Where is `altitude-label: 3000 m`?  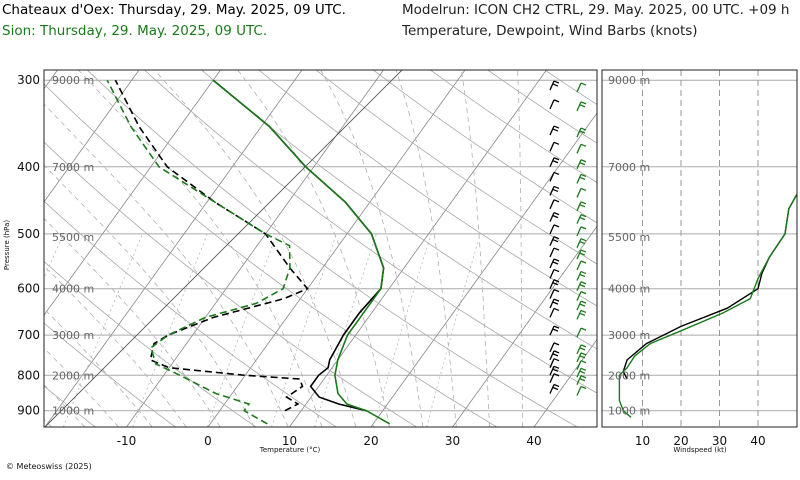
altitude-label: 3000 m is located at coordinates (73, 335).